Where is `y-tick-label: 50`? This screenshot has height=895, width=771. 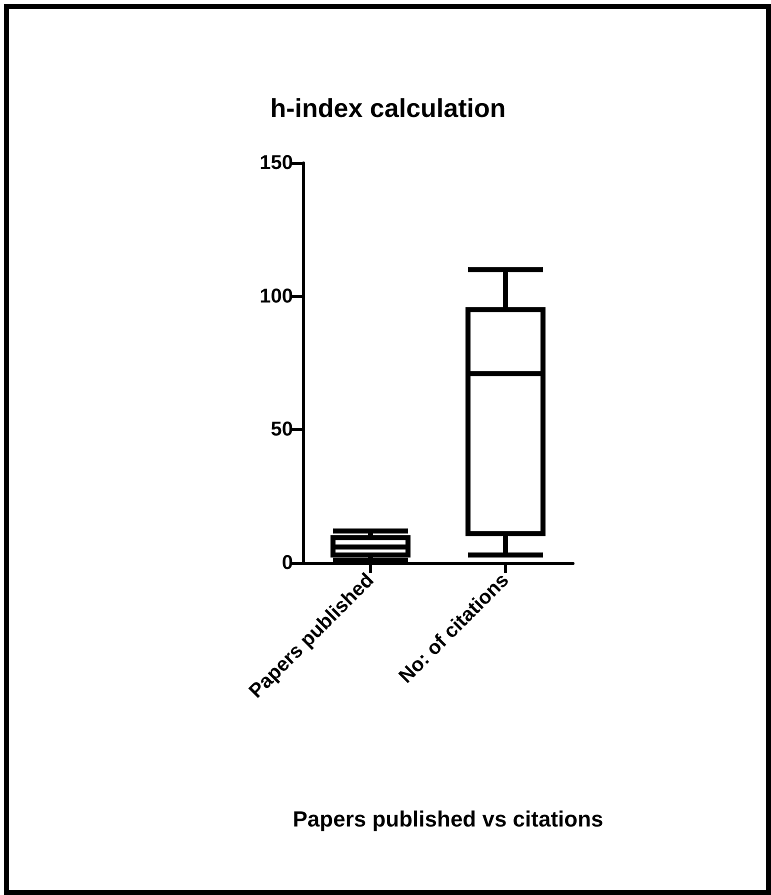
y-tick-label: 50 is located at coordinates (281, 429).